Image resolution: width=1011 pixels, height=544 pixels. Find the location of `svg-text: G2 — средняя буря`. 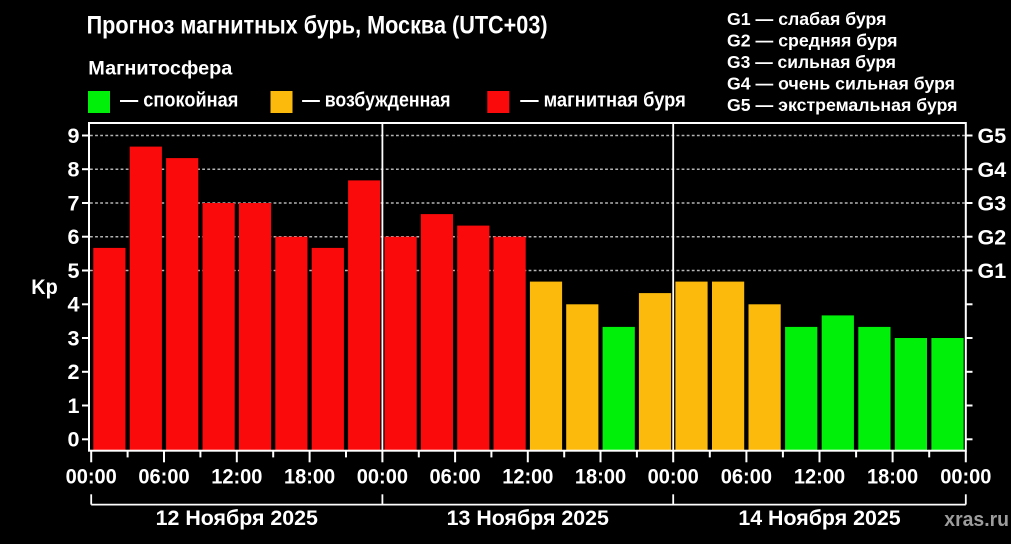

svg-text: G2 — средняя буря is located at coordinates (812, 41).